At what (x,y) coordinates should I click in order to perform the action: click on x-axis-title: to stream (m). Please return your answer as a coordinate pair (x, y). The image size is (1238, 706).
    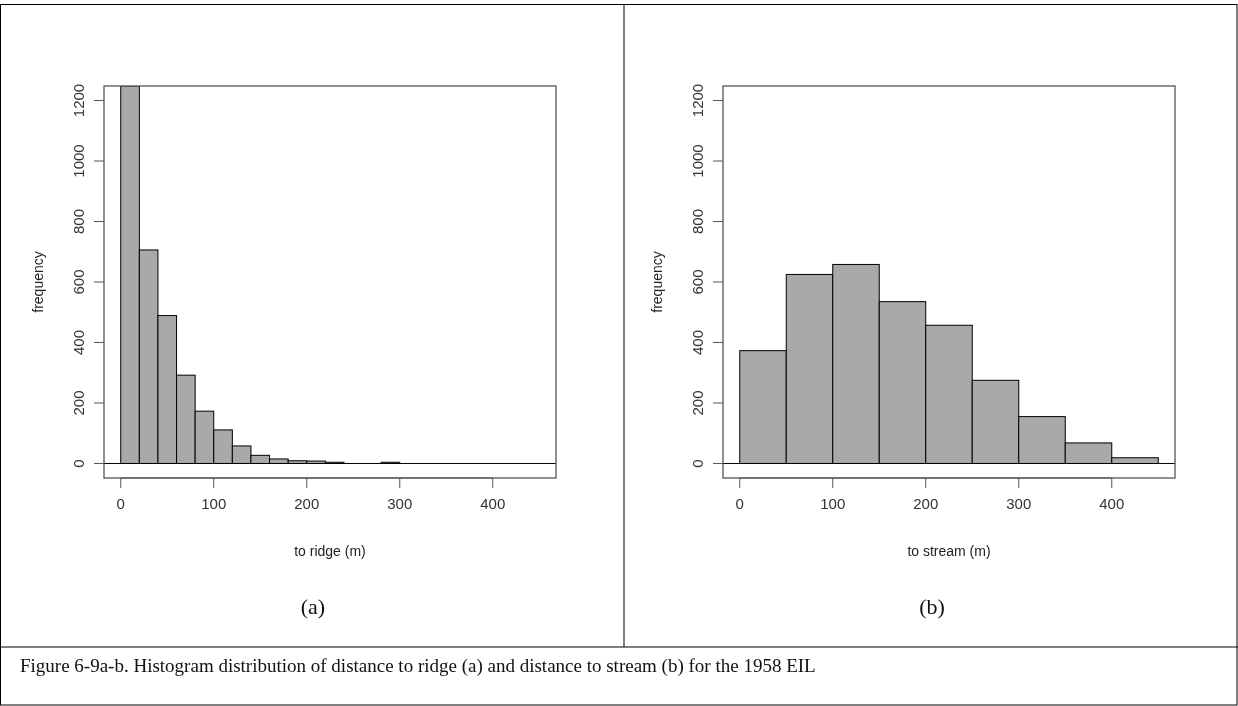
    Looking at the image, I should click on (949, 551).